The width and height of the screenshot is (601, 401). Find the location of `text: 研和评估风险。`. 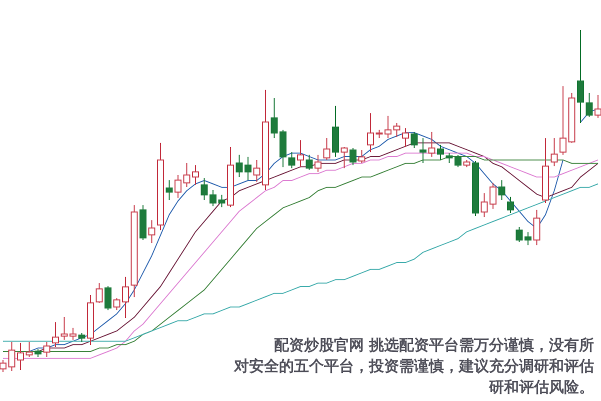

text: 研和评估风险。 is located at coordinates (541, 387).